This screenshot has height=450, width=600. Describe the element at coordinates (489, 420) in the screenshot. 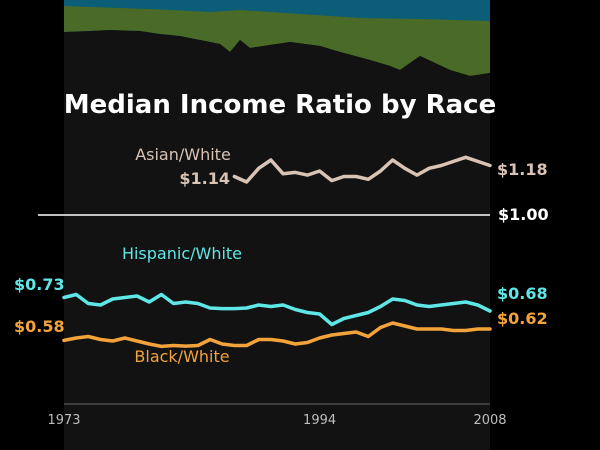

I see `x-tick-label-2008: 2008` at that location.